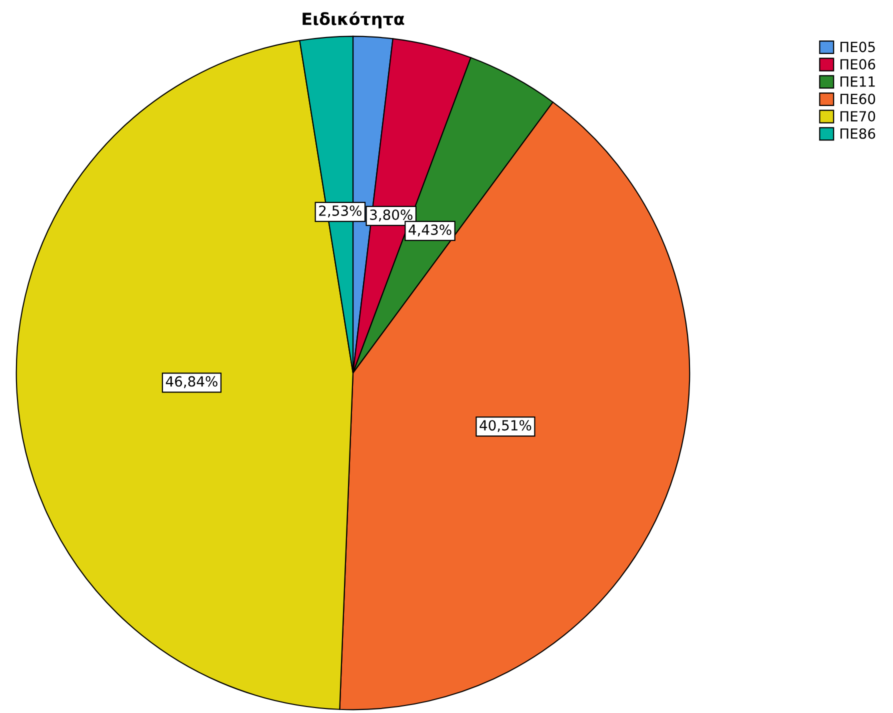 The width and height of the screenshot is (893, 713). What do you see at coordinates (858, 99) in the screenshot?
I see `legend-label: ΠΕ60` at bounding box center [858, 99].